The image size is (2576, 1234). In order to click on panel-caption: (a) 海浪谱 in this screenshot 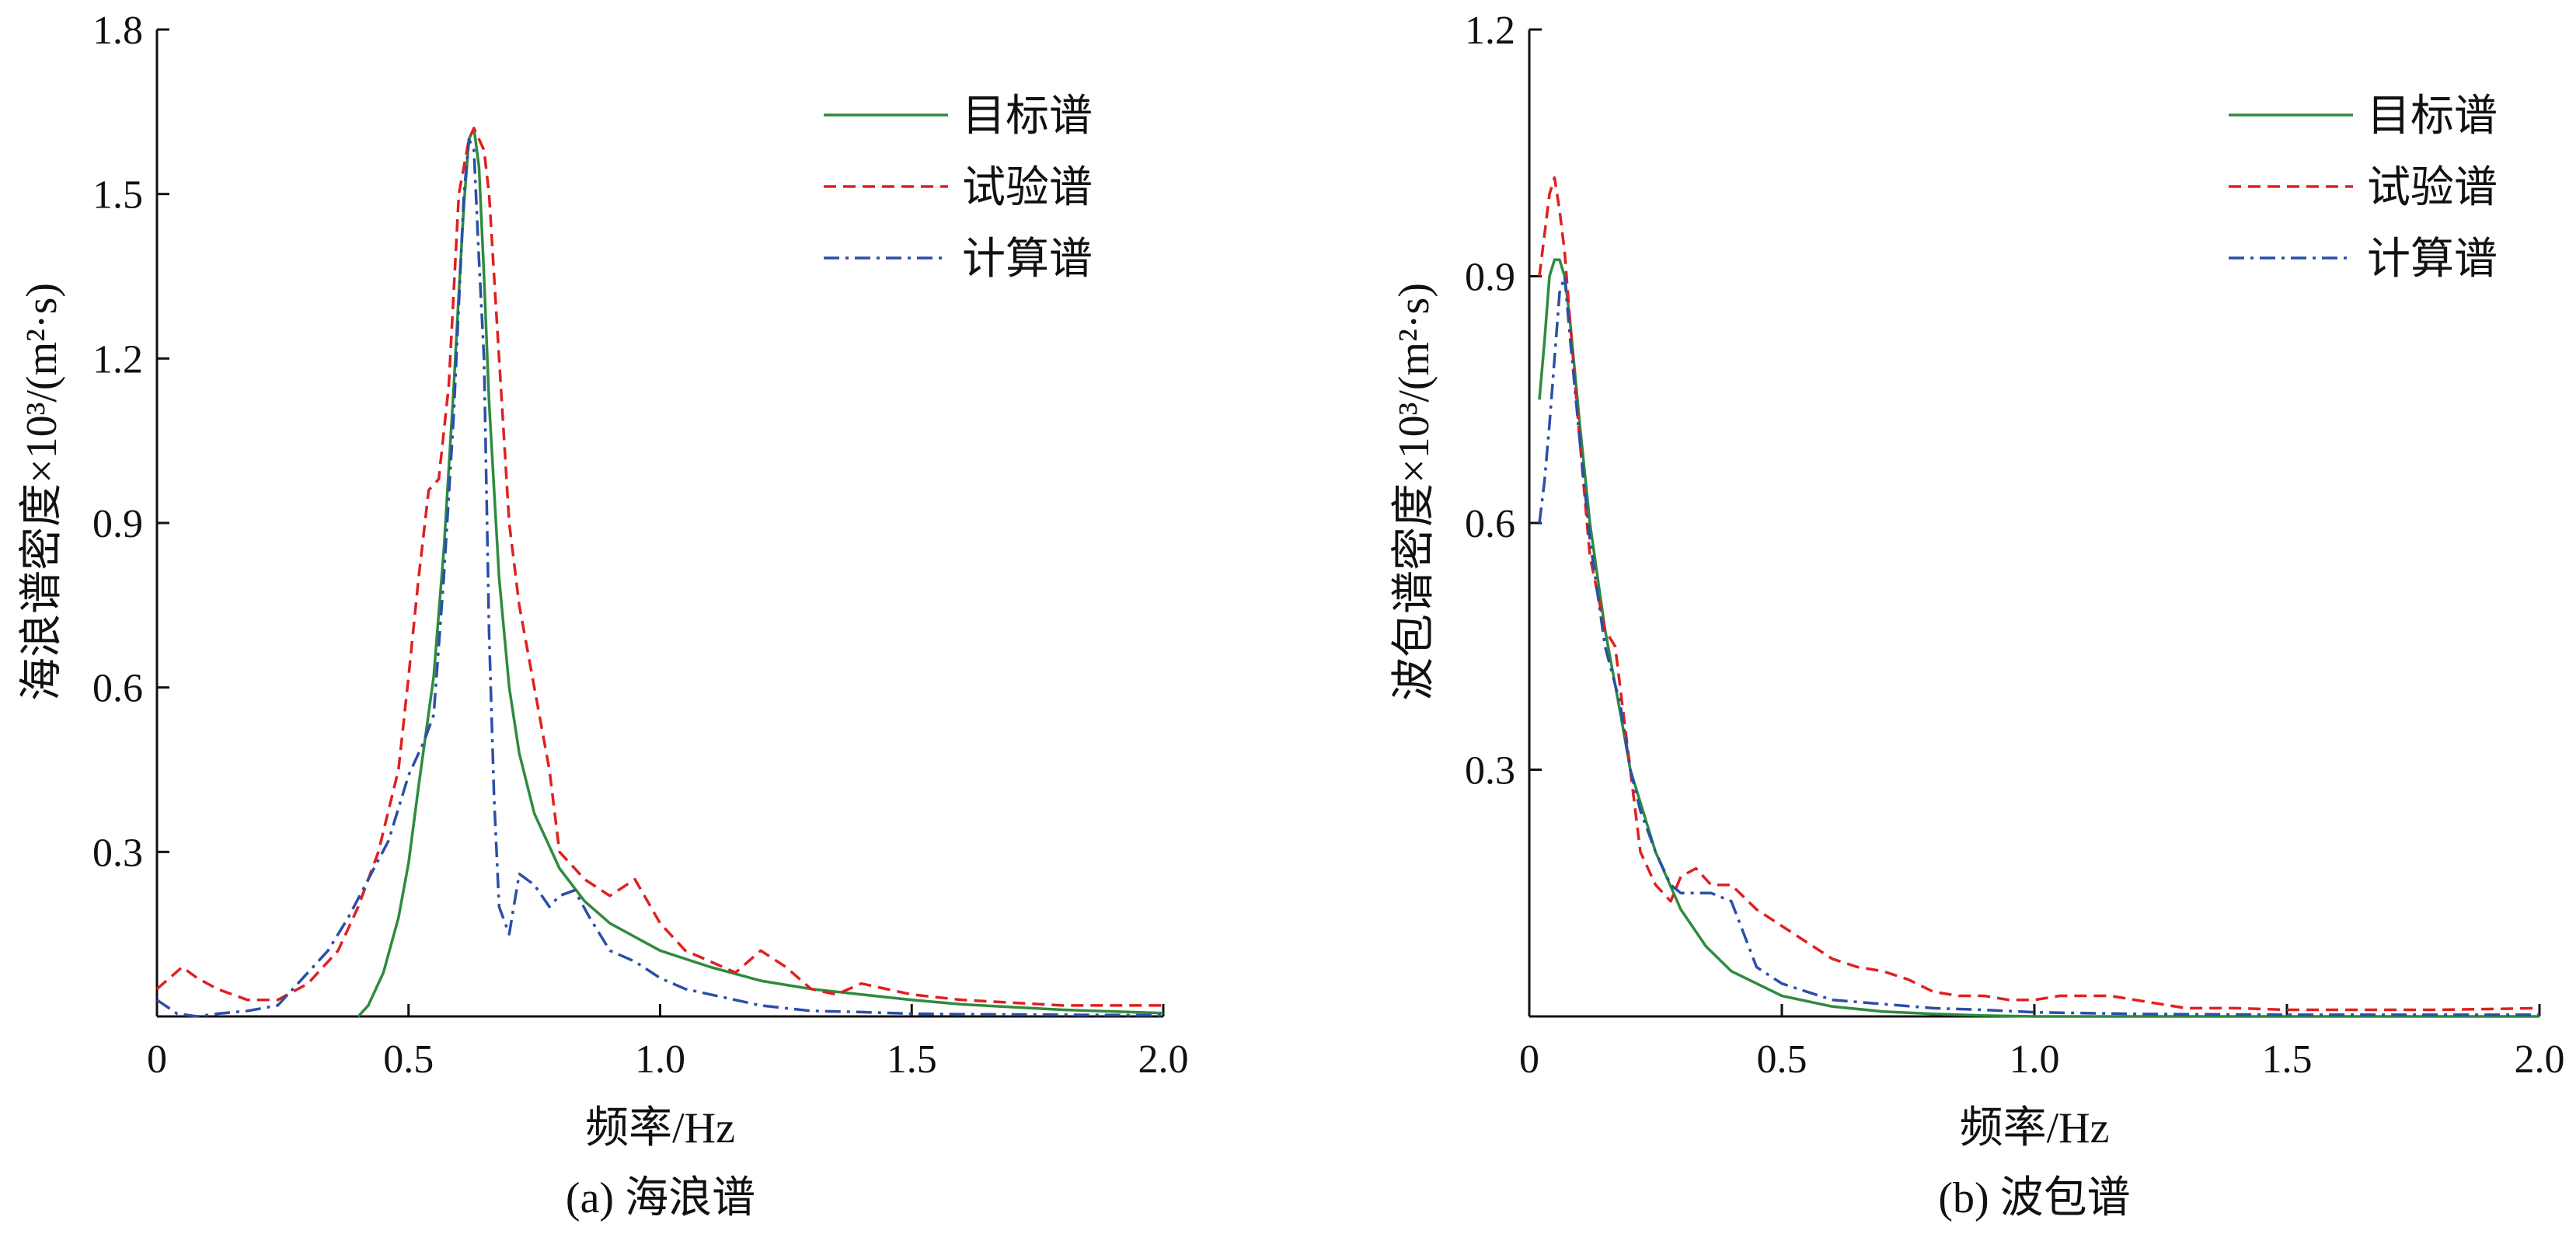, I will do `click(660, 1198)`.